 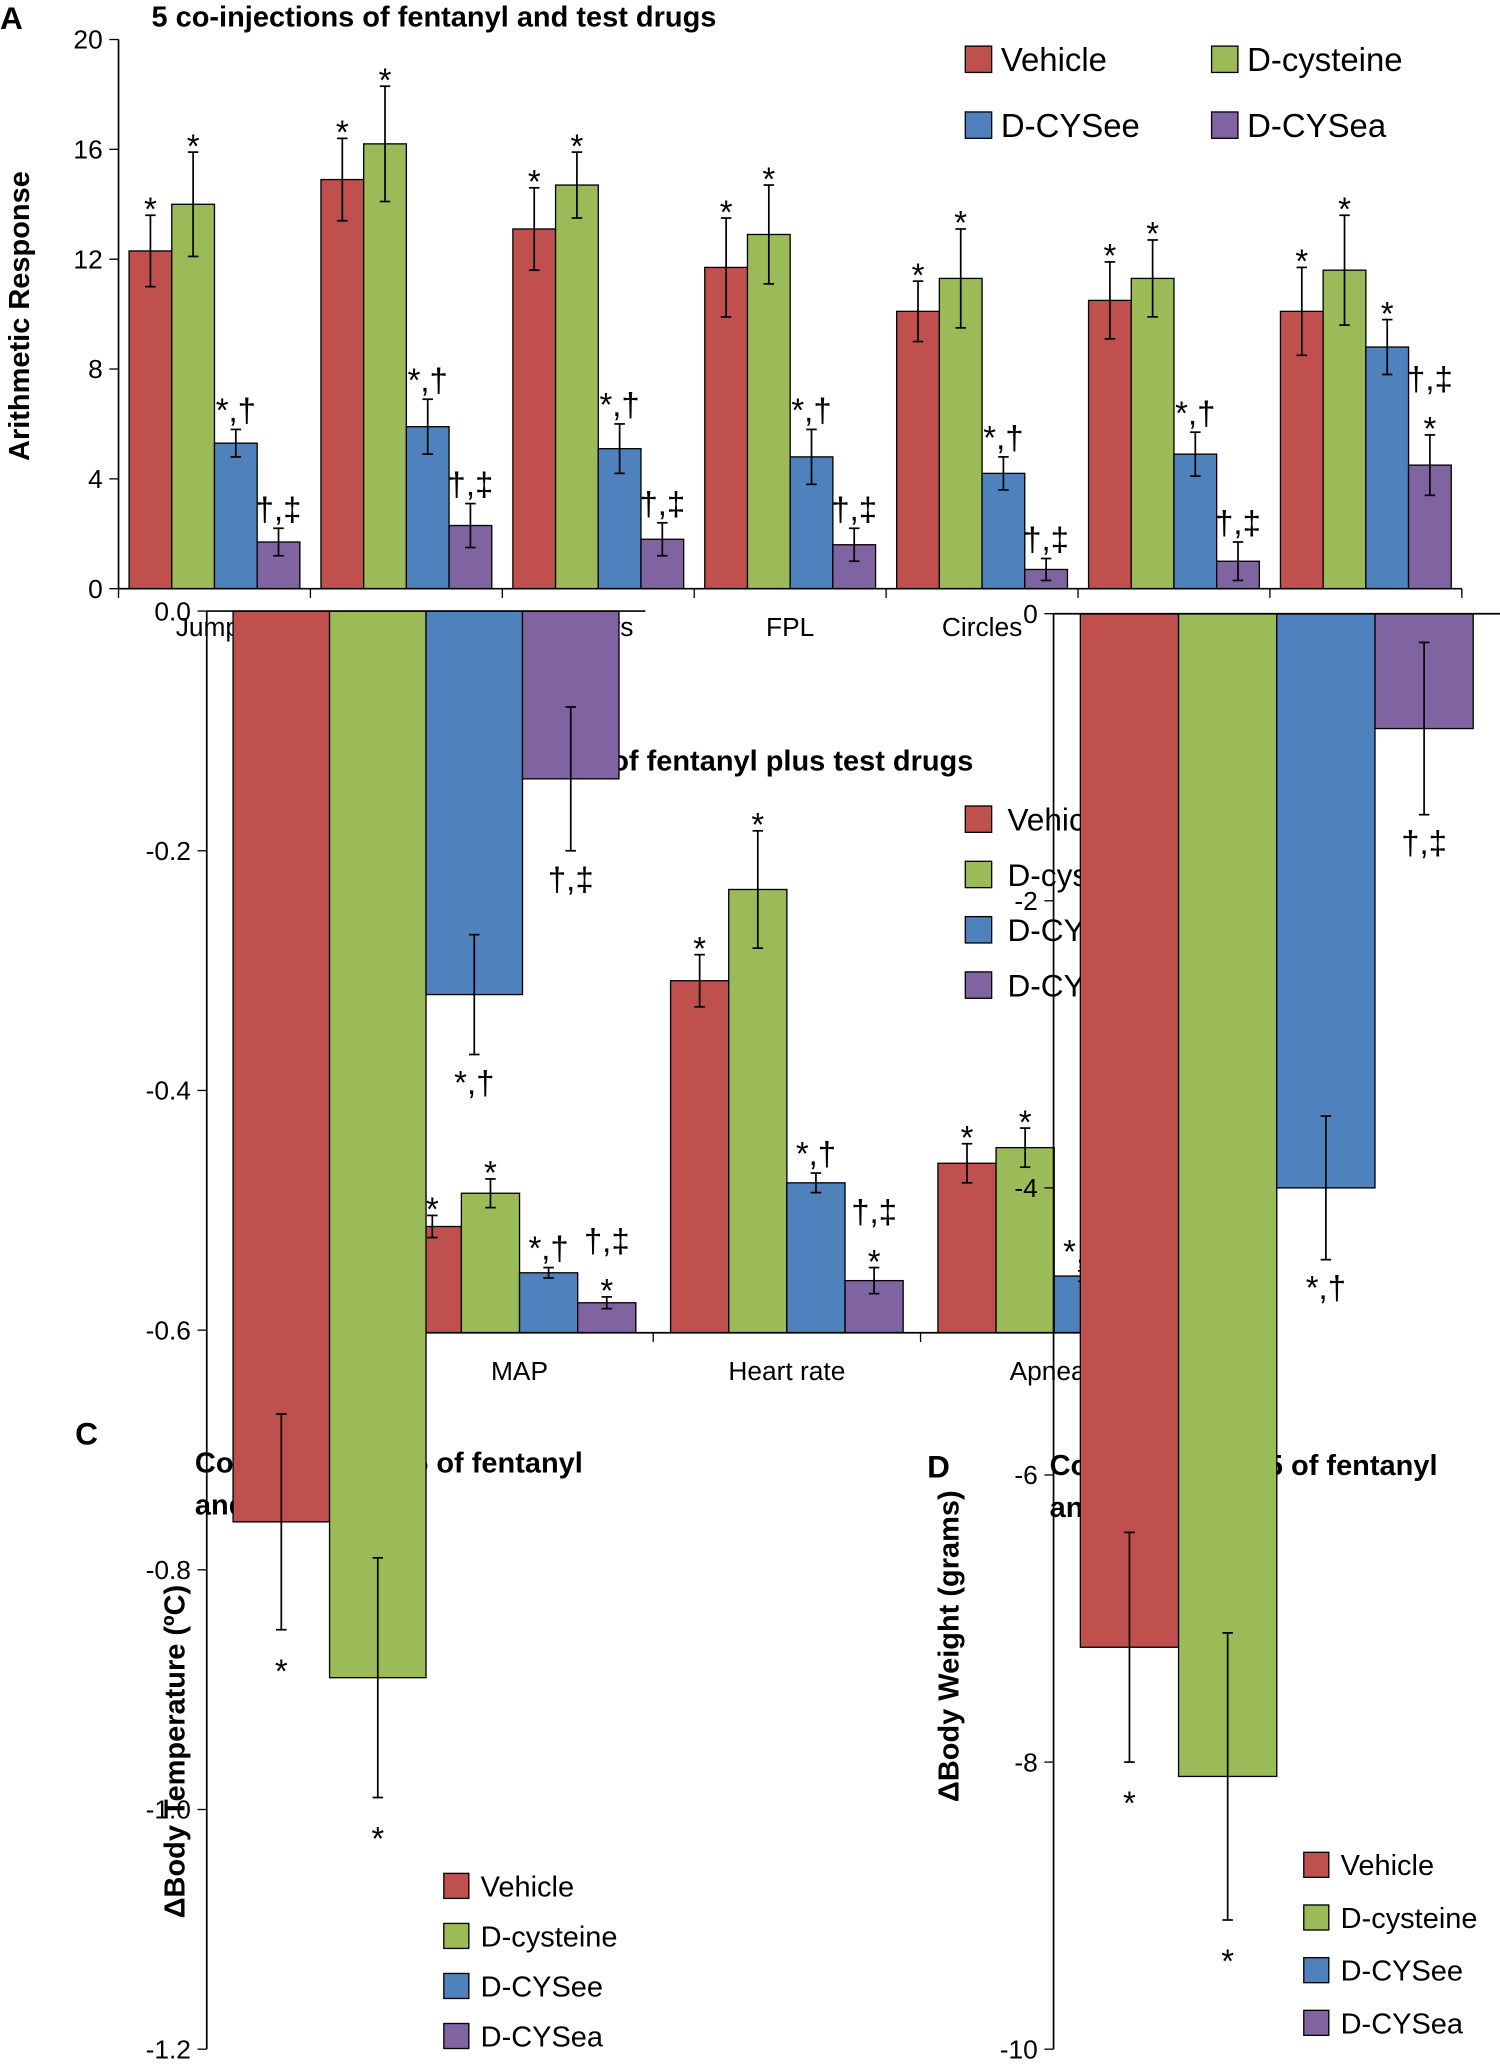 What do you see at coordinates (1025, 1762) in the screenshot?
I see `y-tick-label: -8` at bounding box center [1025, 1762].